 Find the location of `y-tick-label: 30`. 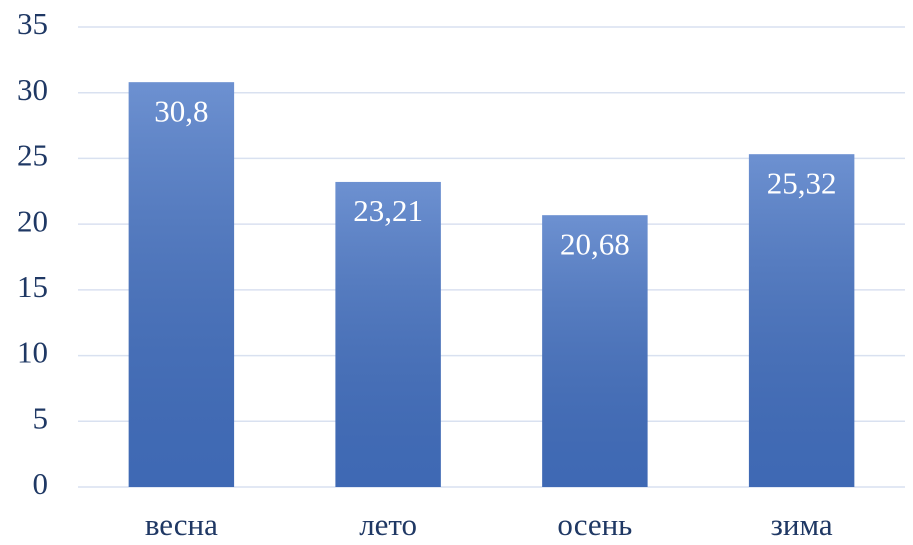

y-tick-label: 30 is located at coordinates (32, 89).